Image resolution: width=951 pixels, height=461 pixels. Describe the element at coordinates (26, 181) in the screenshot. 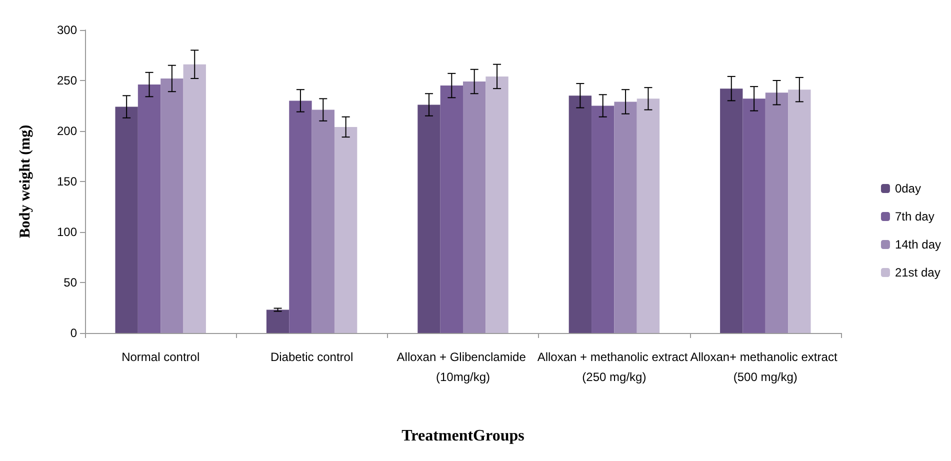

I see `y-axis-title: Body weight (mg)` at that location.